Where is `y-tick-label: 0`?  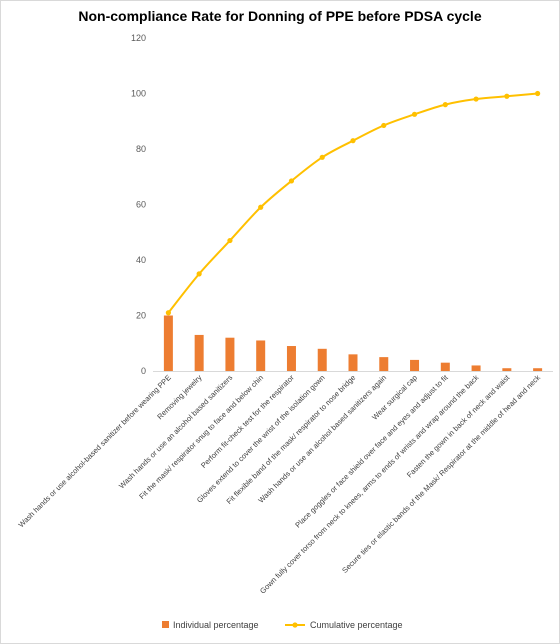
y-tick-label: 0 is located at coordinates (143, 371).